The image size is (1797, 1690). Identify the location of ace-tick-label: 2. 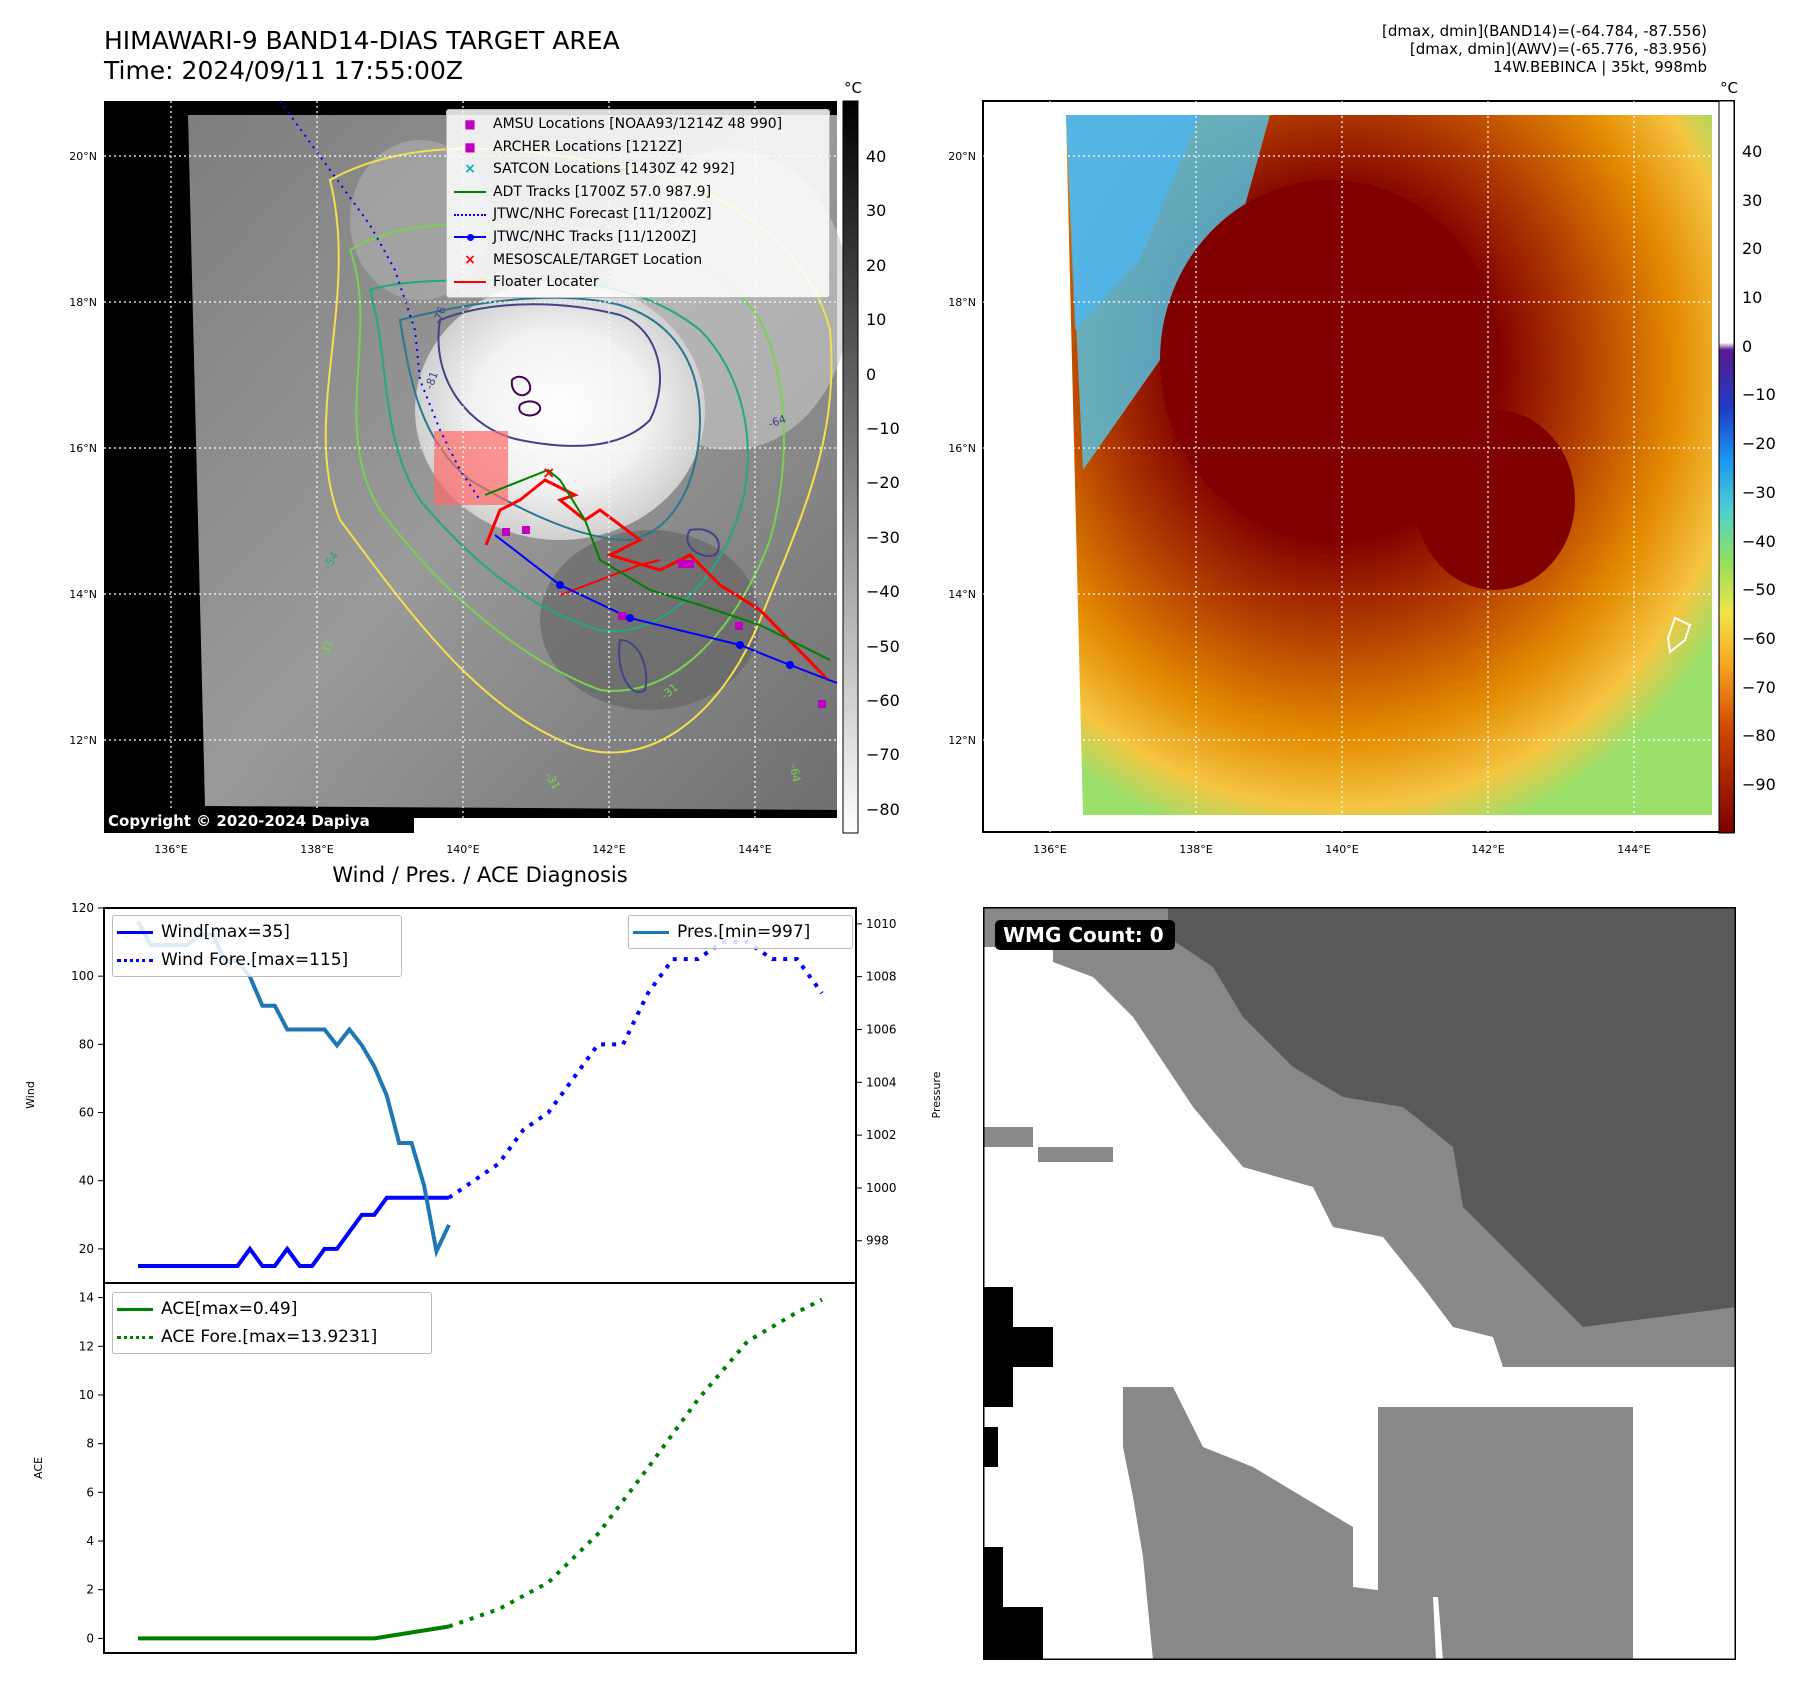
(90, 1590).